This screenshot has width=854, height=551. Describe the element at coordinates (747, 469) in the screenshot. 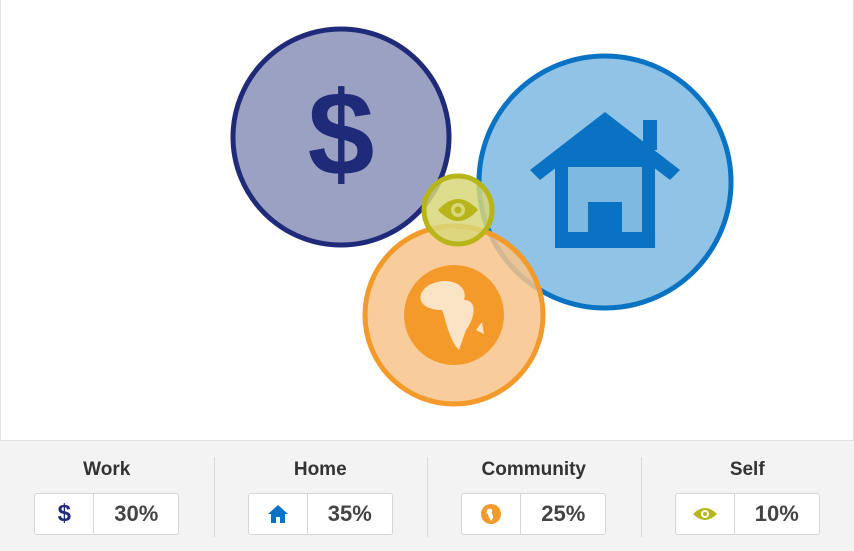

I see `legend-label: Self` at that location.